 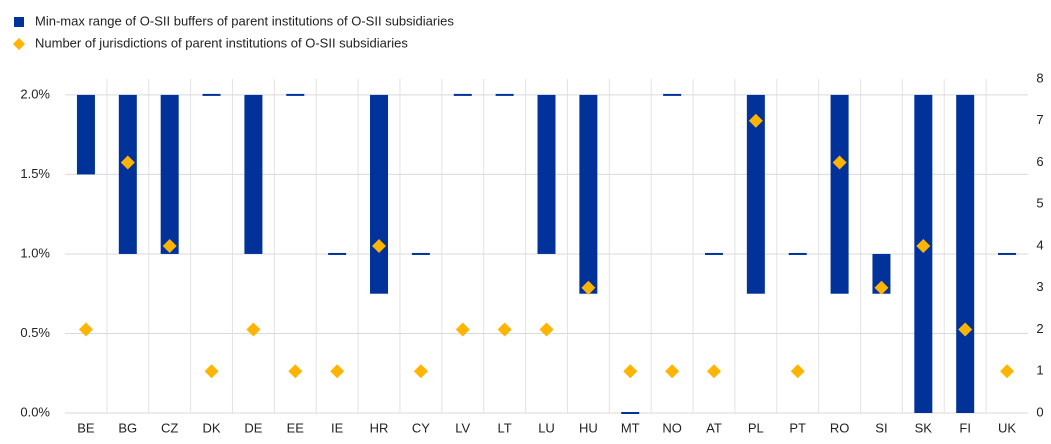 I want to click on y-tick-label: 2.0%, so click(x=35, y=93).